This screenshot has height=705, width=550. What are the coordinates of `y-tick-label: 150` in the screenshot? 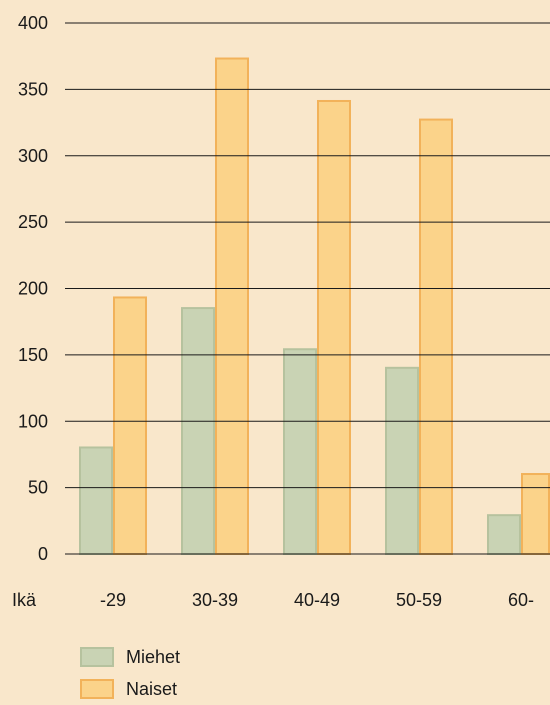 It's located at (33, 355).